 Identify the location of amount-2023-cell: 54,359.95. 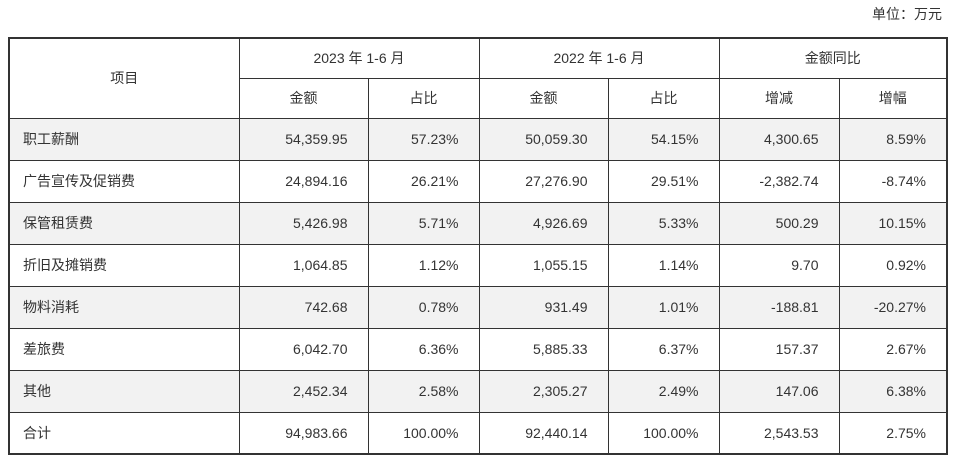
(303, 139).